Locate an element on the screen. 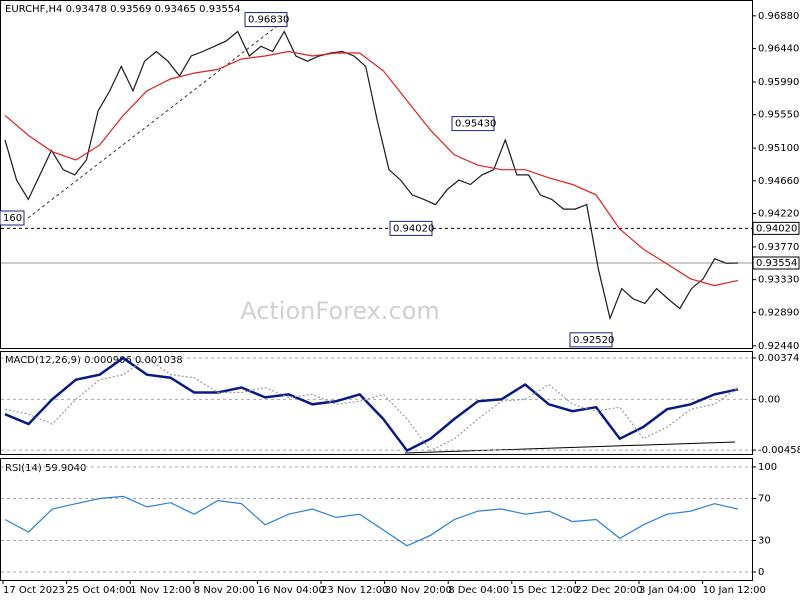 The image size is (800, 600). y-tick-label: 0.94220 is located at coordinates (778, 214).